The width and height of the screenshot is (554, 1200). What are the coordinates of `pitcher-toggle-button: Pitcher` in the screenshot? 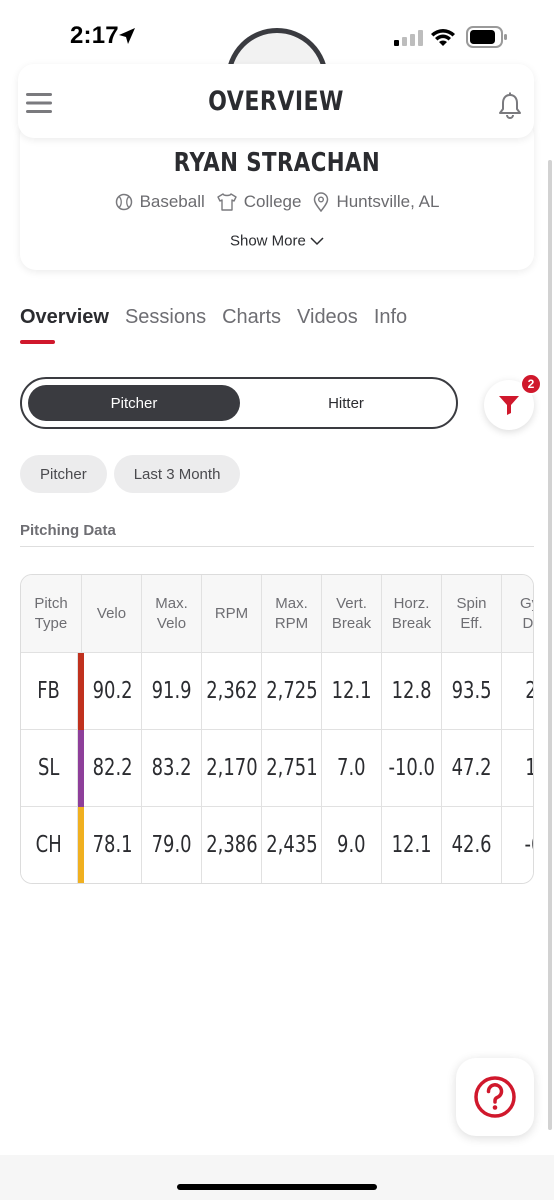 It's located at (134, 403).